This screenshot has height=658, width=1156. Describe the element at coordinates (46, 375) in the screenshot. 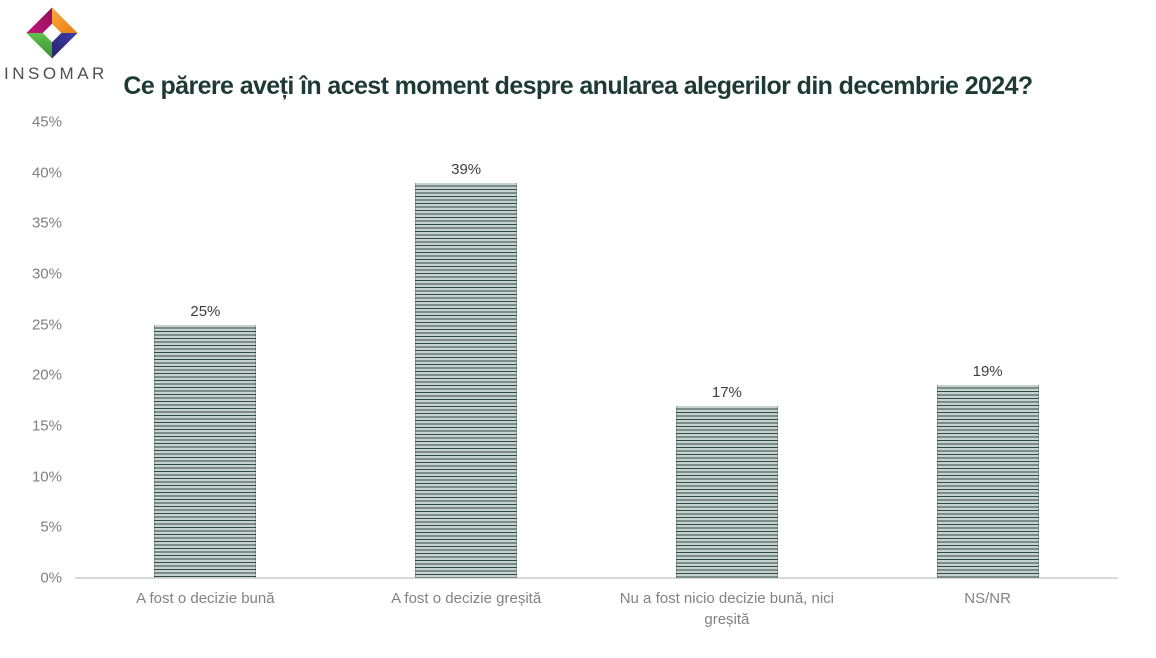

I see `y-tick-label: 20%` at that location.